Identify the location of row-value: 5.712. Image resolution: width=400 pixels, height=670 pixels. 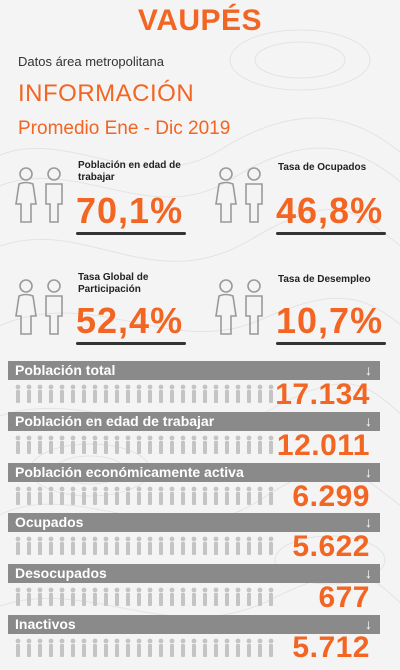
(331, 647).